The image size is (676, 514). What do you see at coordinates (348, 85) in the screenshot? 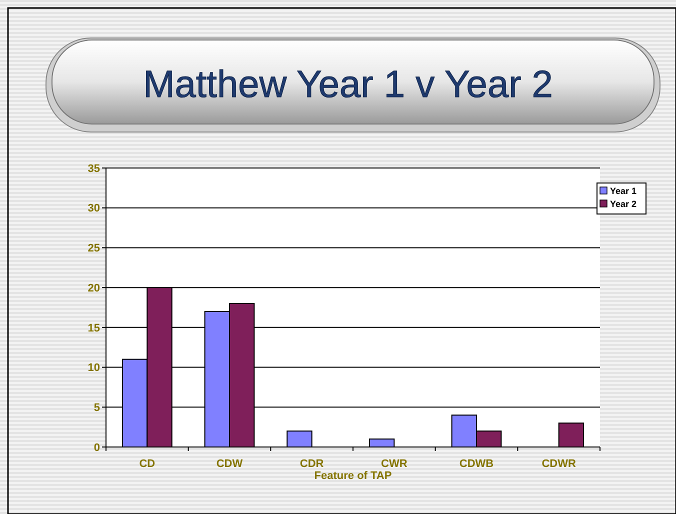
I see `chart-title: Matthew Year 1 v Year 2` at bounding box center [348, 85].